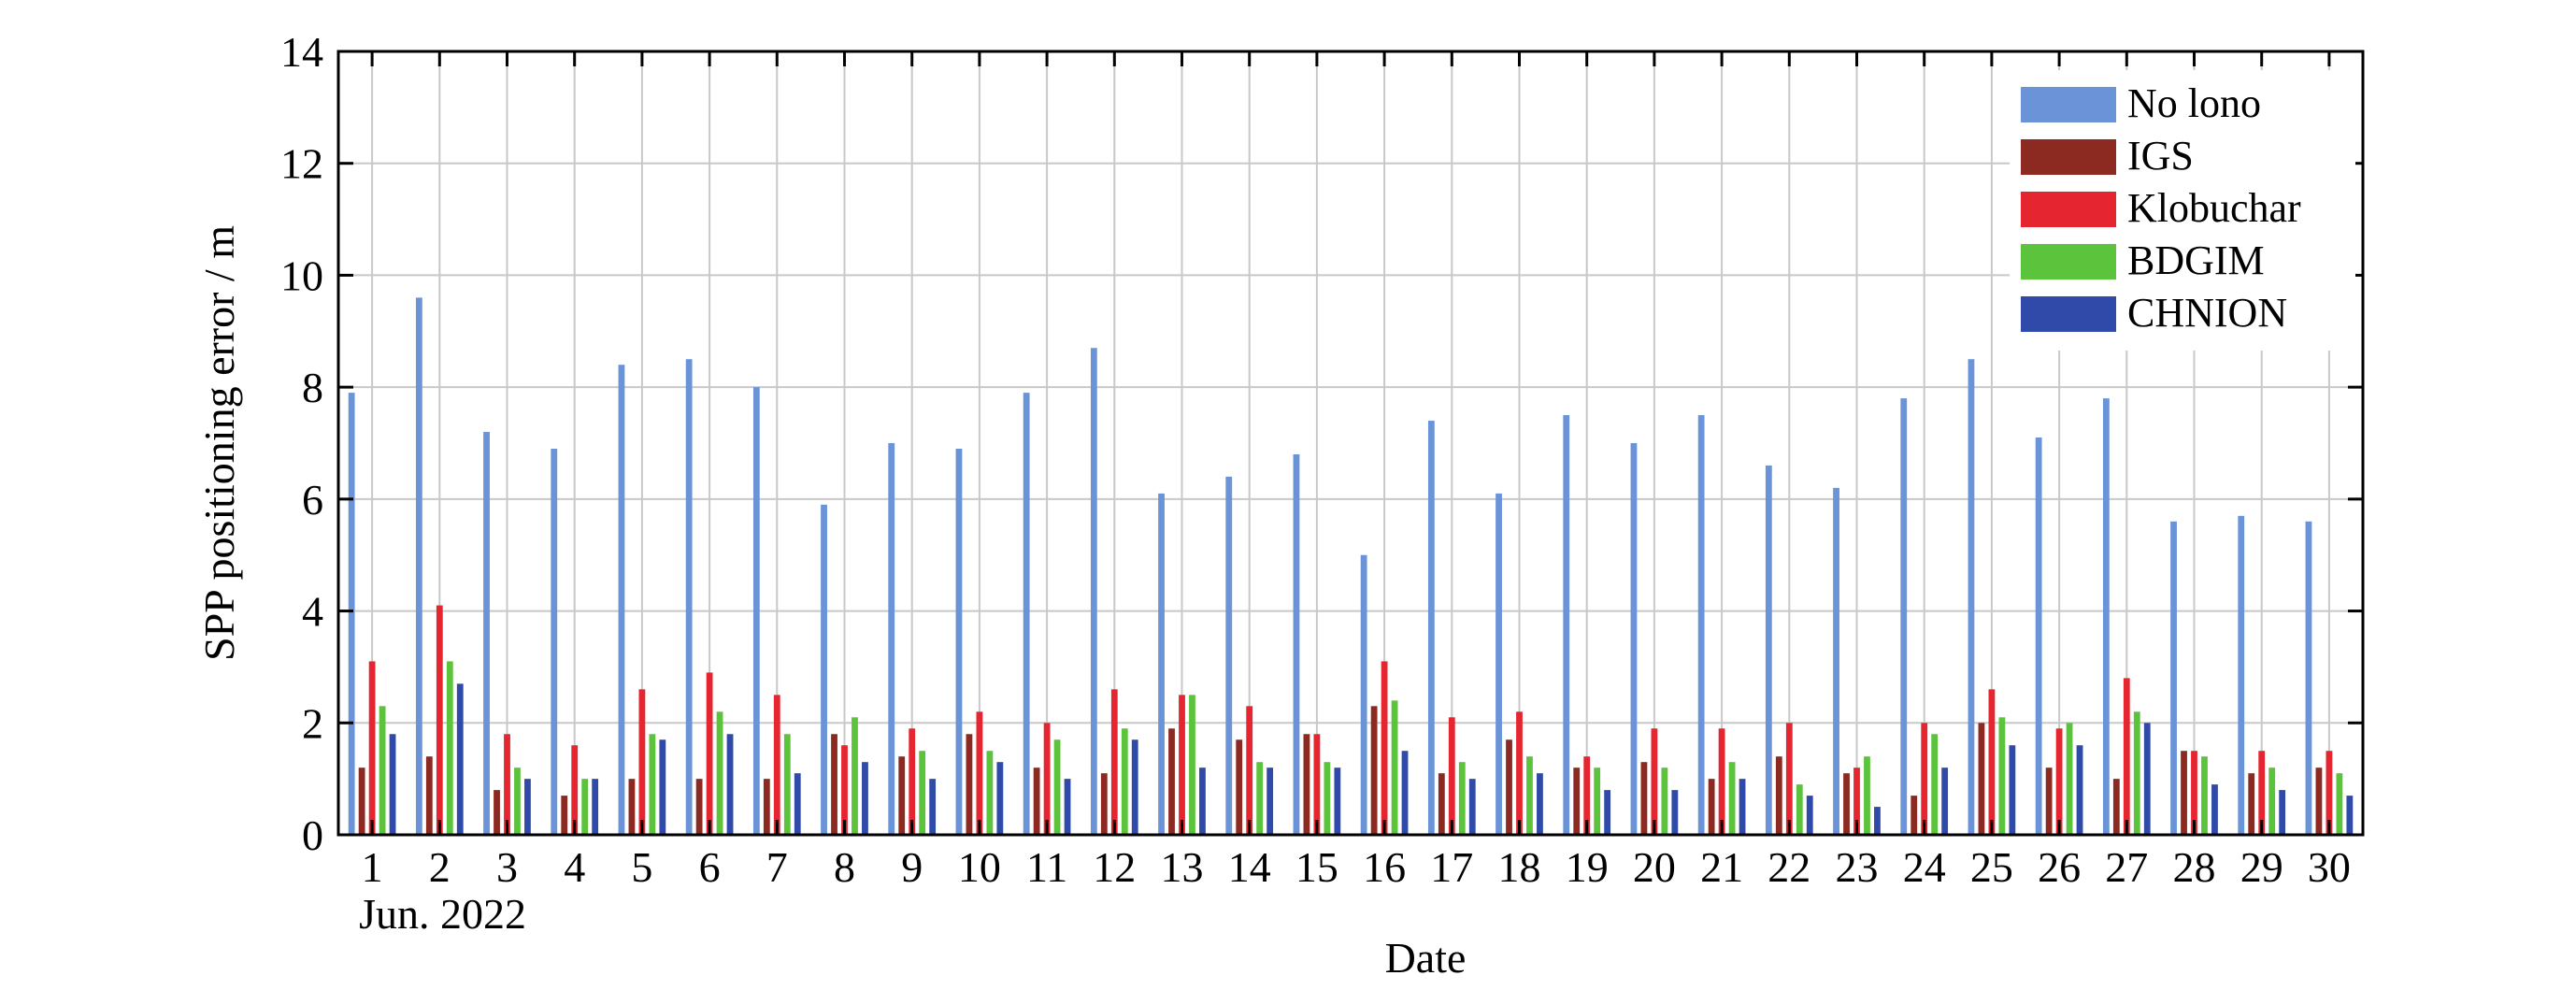 This screenshot has width=2576, height=990. I want to click on x-tick-label: 20, so click(1654, 867).